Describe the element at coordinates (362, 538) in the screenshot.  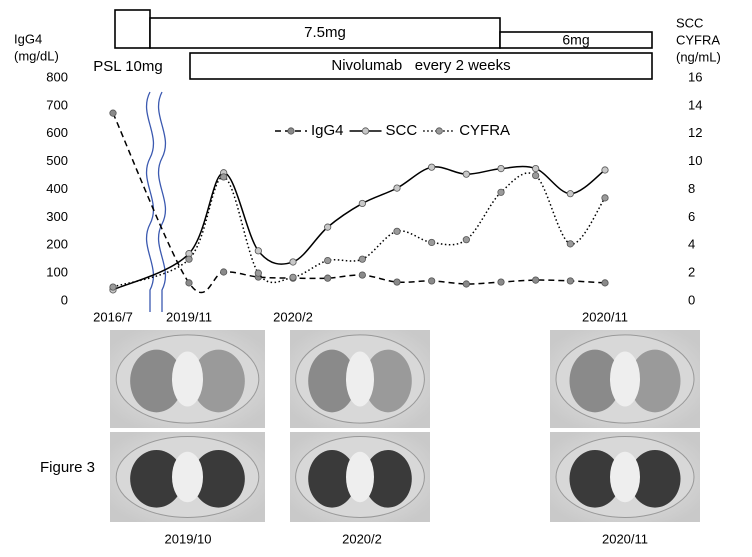
I see `ct-date: 2020/2` at that location.